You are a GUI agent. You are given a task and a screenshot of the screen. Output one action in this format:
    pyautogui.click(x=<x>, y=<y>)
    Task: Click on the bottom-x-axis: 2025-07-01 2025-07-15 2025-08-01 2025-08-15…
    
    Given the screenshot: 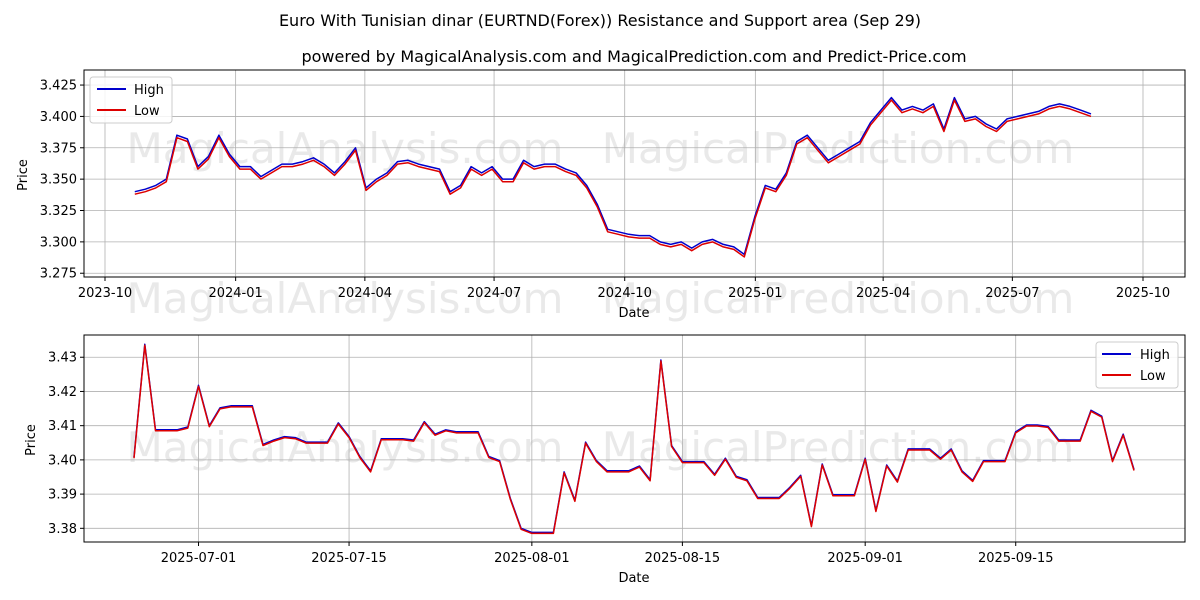 What is the action you would take?
    pyautogui.click(x=607, y=554)
    